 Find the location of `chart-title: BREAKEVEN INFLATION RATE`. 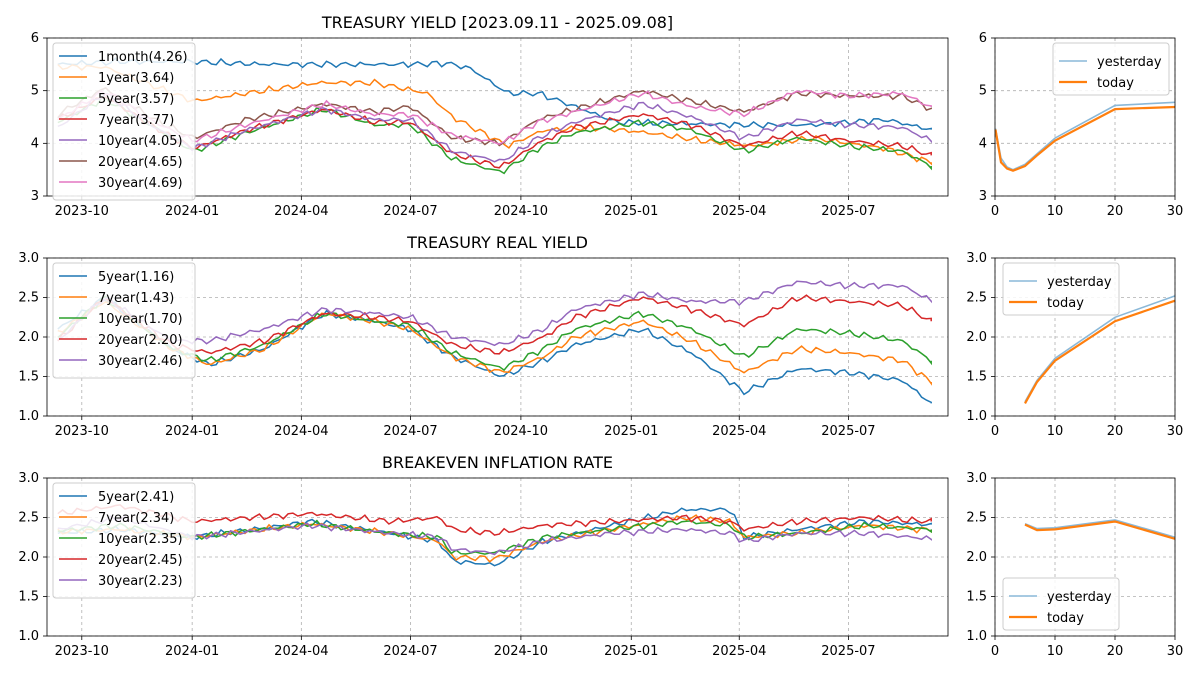

chart-title: BREAKEVEN INFLATION RATE is located at coordinates (497, 462).